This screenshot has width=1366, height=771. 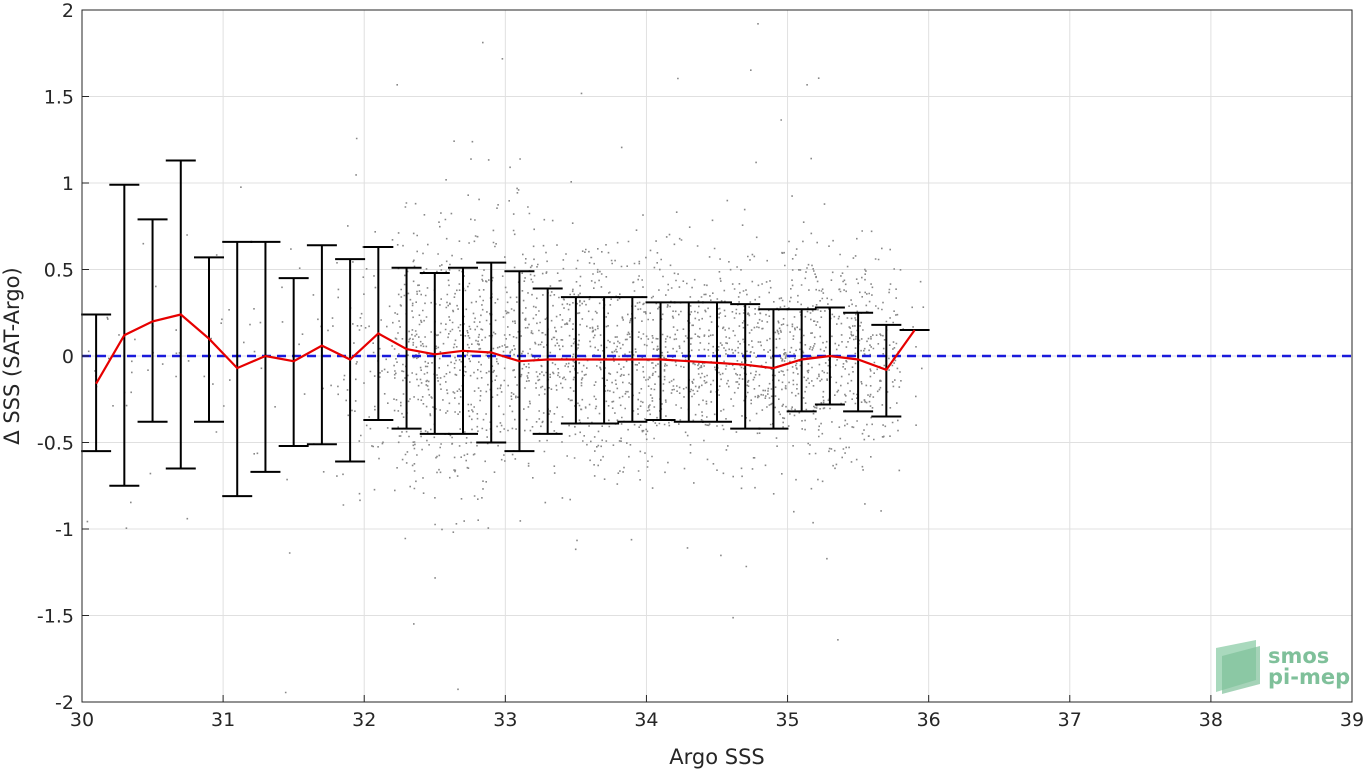 What do you see at coordinates (64, 703) in the screenshot?
I see `y-tick-label: -2` at bounding box center [64, 703].